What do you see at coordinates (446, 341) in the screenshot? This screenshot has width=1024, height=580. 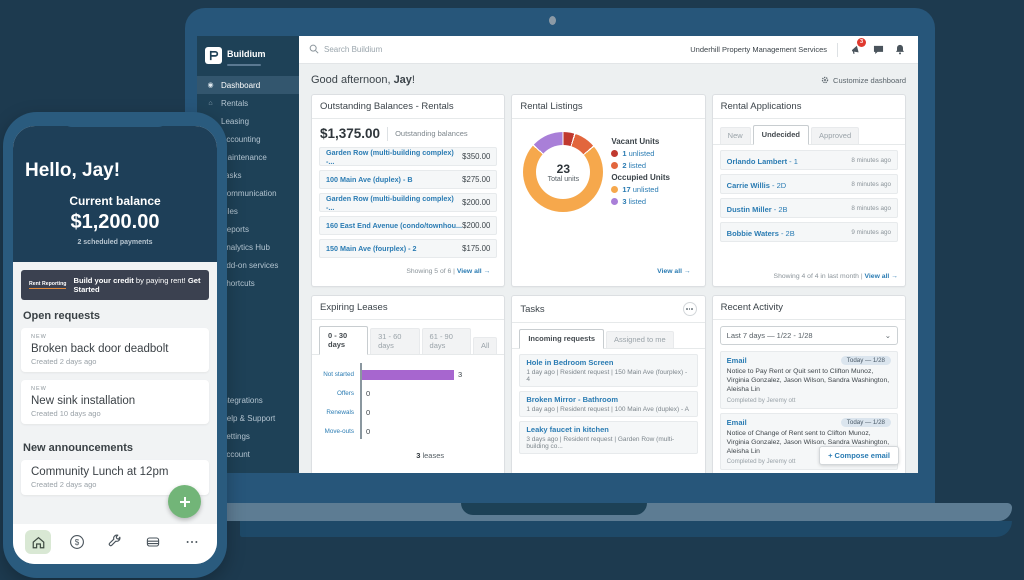 I see `tab-61-90-days: 61 - 90 days` at bounding box center [446, 341].